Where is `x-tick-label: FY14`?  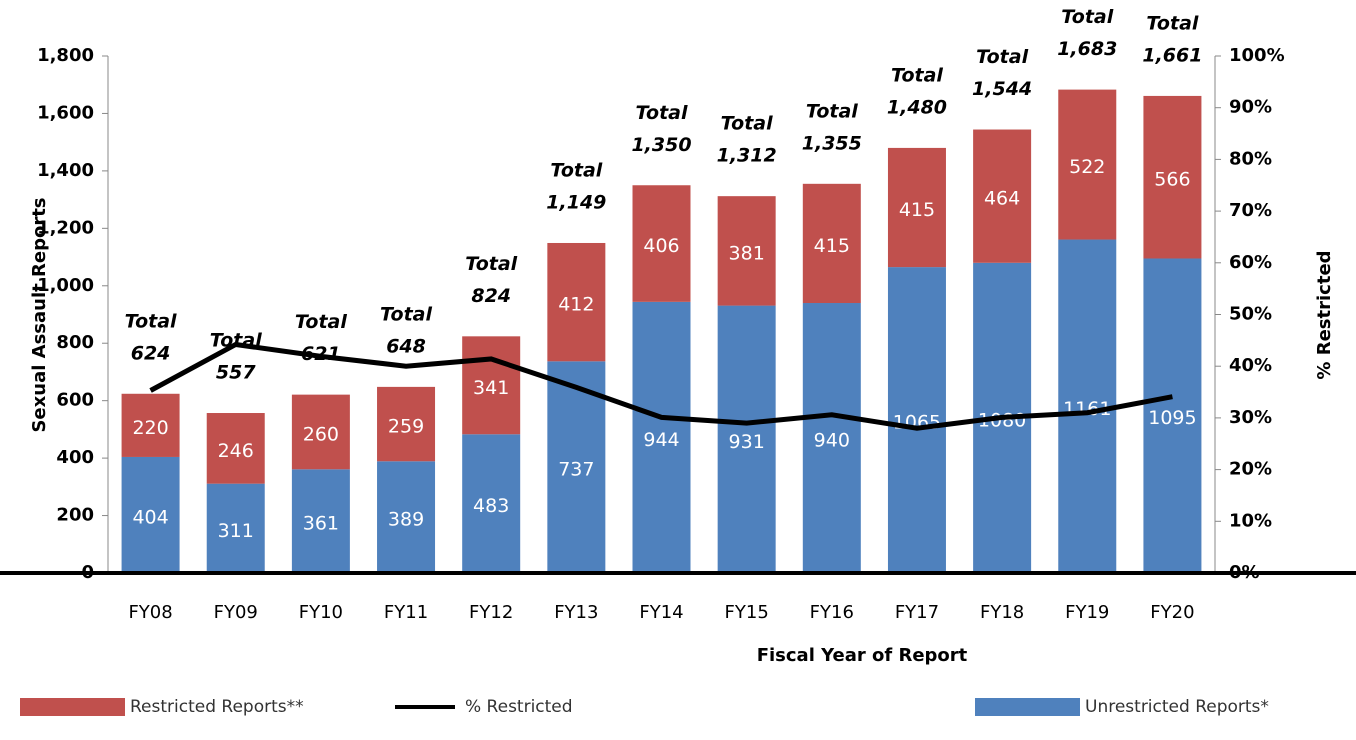 x-tick-label: FY14 is located at coordinates (661, 612).